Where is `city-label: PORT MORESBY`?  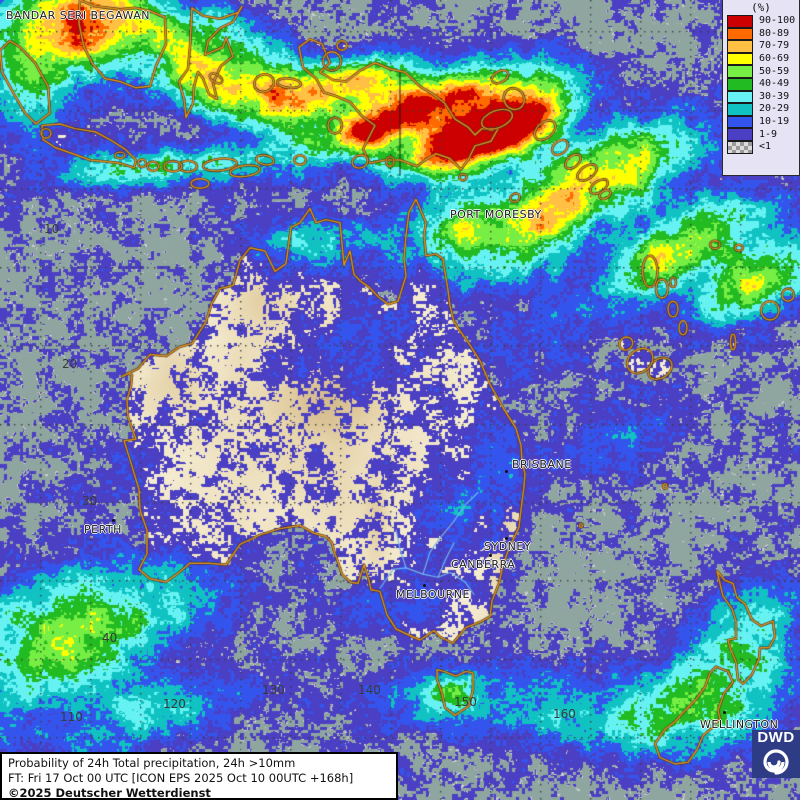 city-label: PORT MORESBY is located at coordinates (496, 214).